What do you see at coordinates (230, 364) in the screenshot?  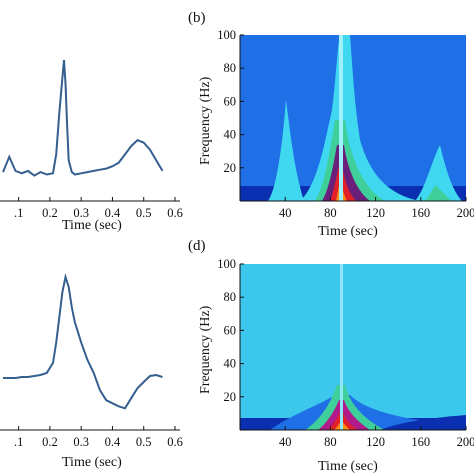 I see `y-tick-label-d: 40` at bounding box center [230, 364].